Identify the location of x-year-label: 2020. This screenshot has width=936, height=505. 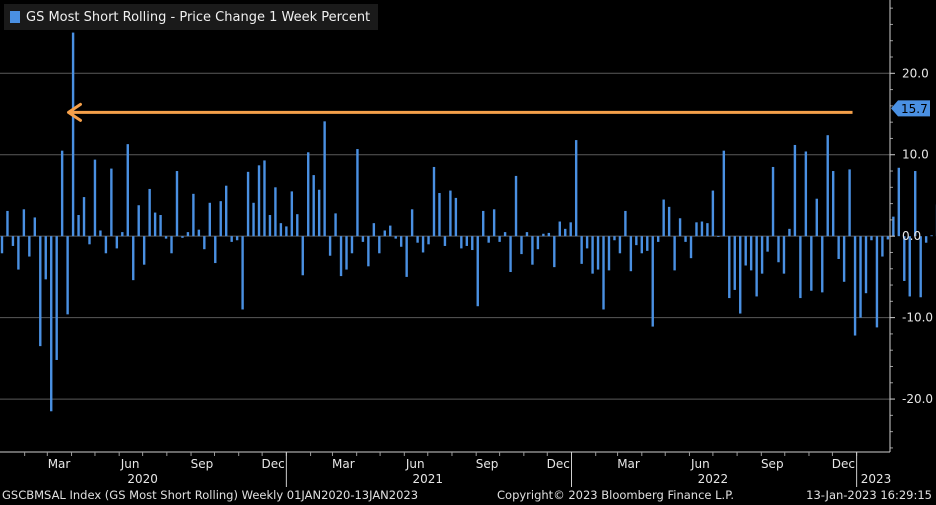
(142, 479).